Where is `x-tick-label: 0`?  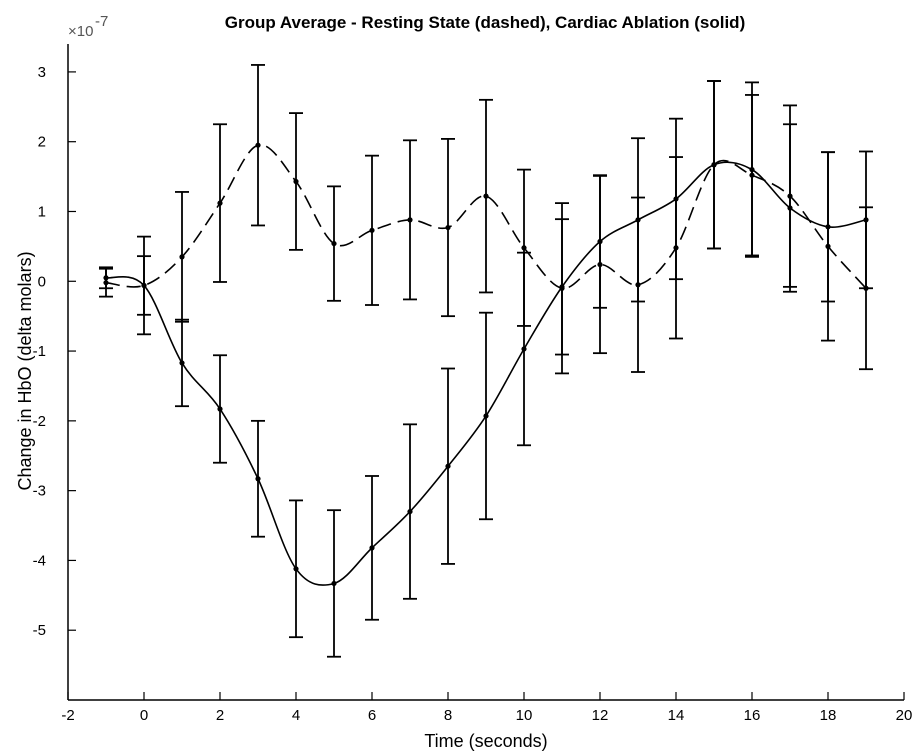 x-tick-label: 0 is located at coordinates (144, 715).